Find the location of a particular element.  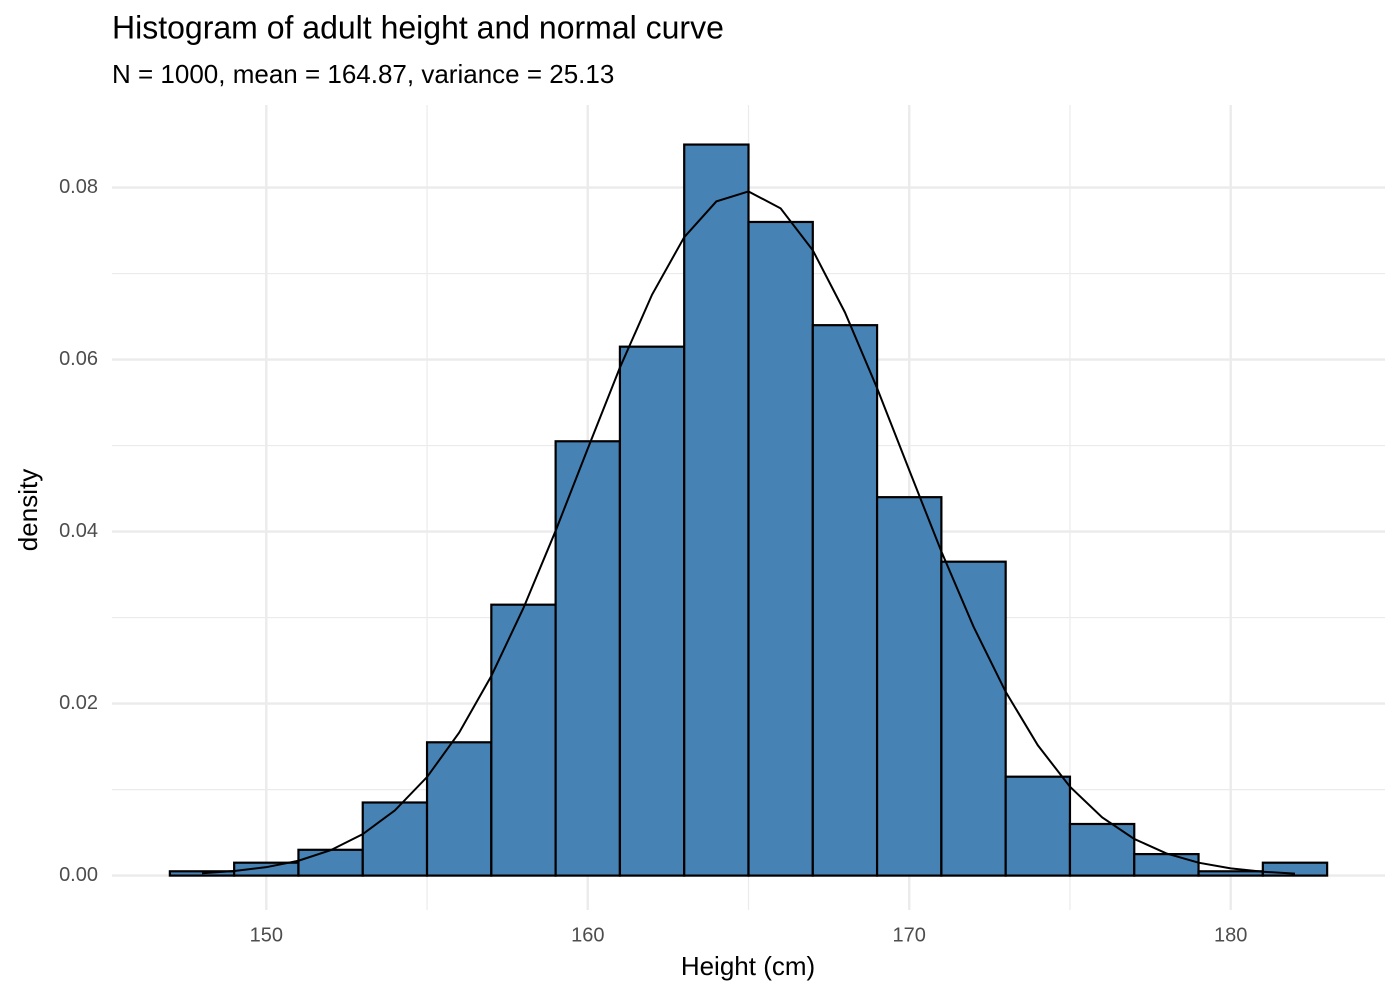

y-tick-label: 0.06 is located at coordinates (78, 359).